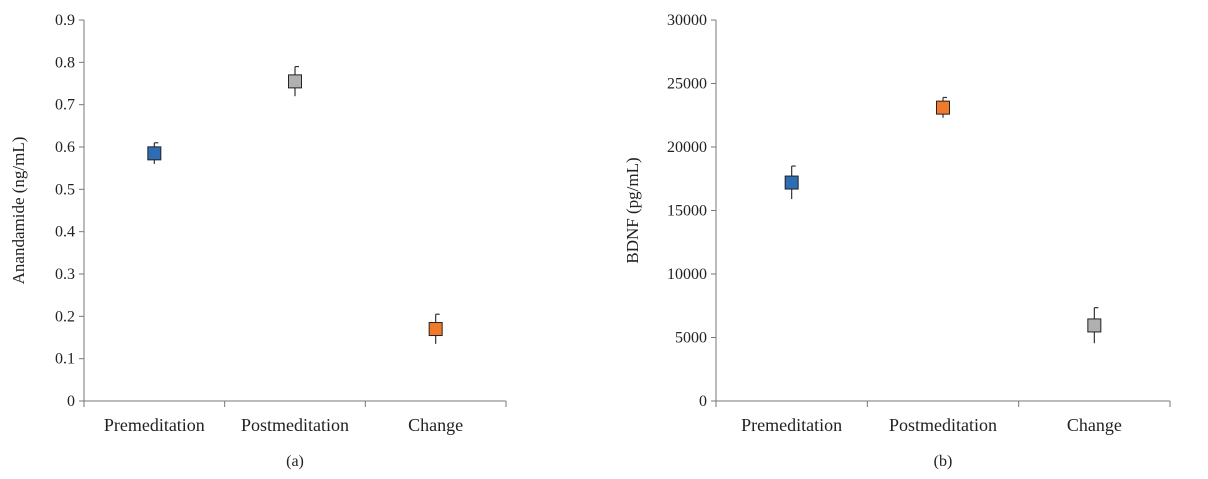  Describe the element at coordinates (65, 62) in the screenshot. I see `panel-a-y-tick-label: 0.8` at that location.